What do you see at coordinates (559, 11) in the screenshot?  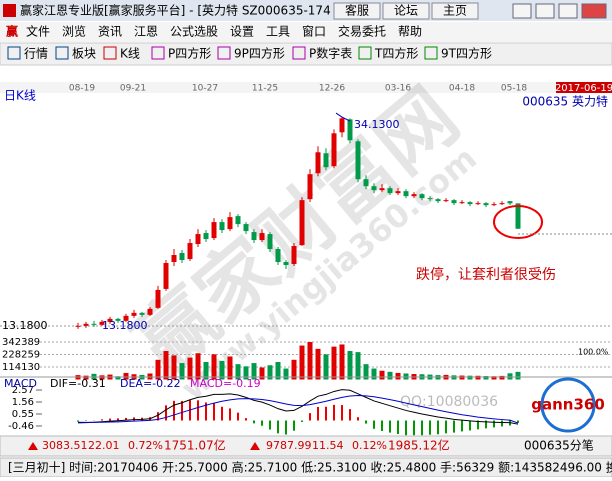 I see `window-controls` at bounding box center [559, 11].